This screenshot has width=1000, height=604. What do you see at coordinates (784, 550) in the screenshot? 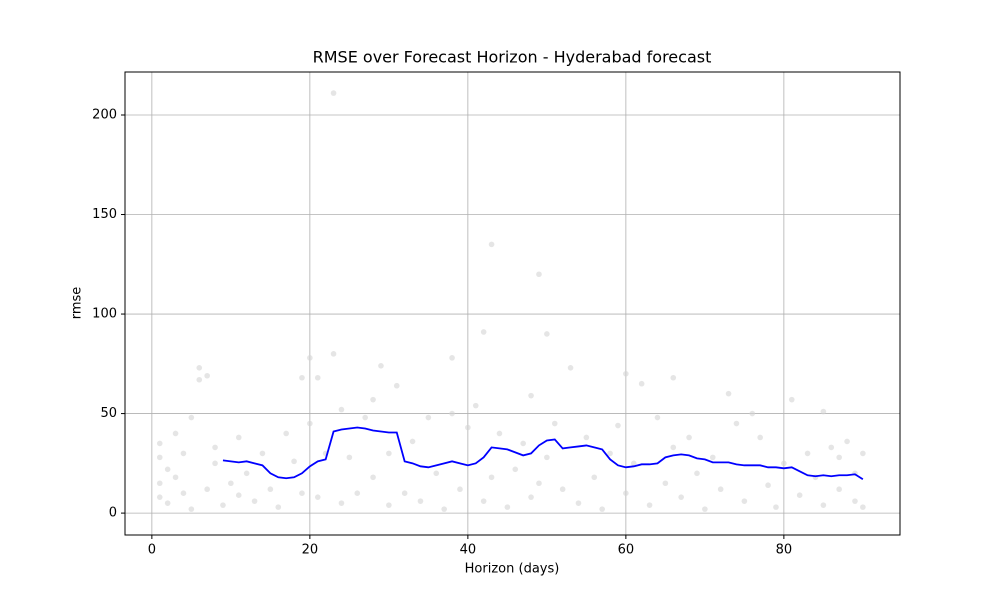
I see `x-tick-label: 80` at bounding box center [784, 550].